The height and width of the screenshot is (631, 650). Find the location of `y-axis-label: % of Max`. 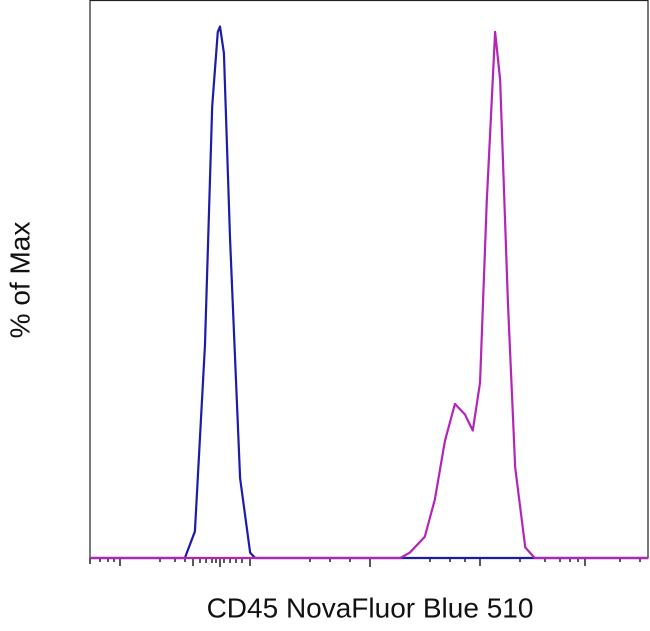

y-axis-label: % of Max is located at coordinates (19, 280).